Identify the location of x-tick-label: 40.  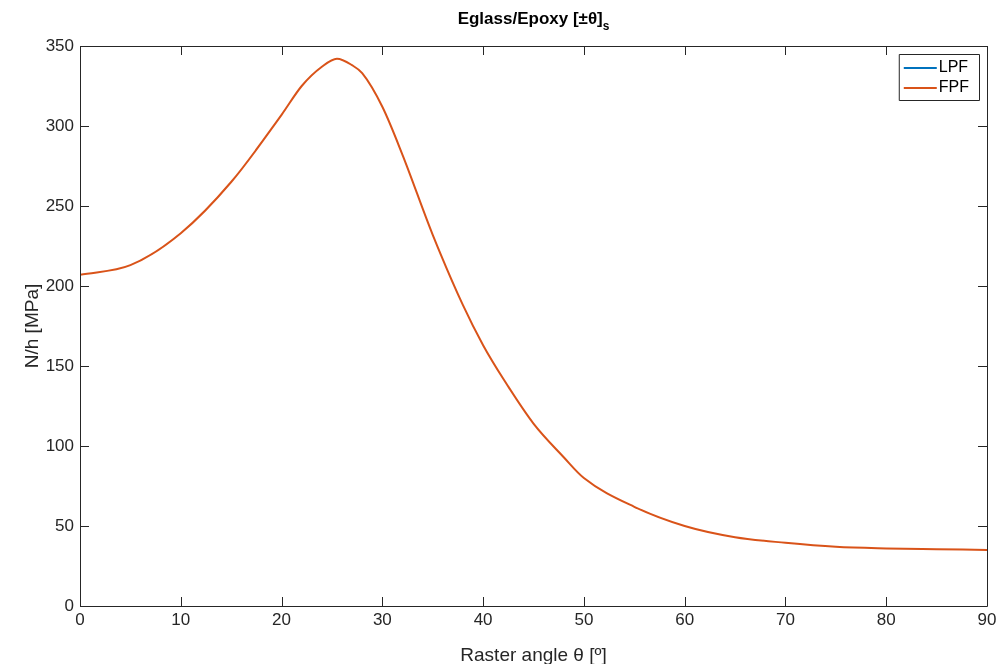
(483, 619).